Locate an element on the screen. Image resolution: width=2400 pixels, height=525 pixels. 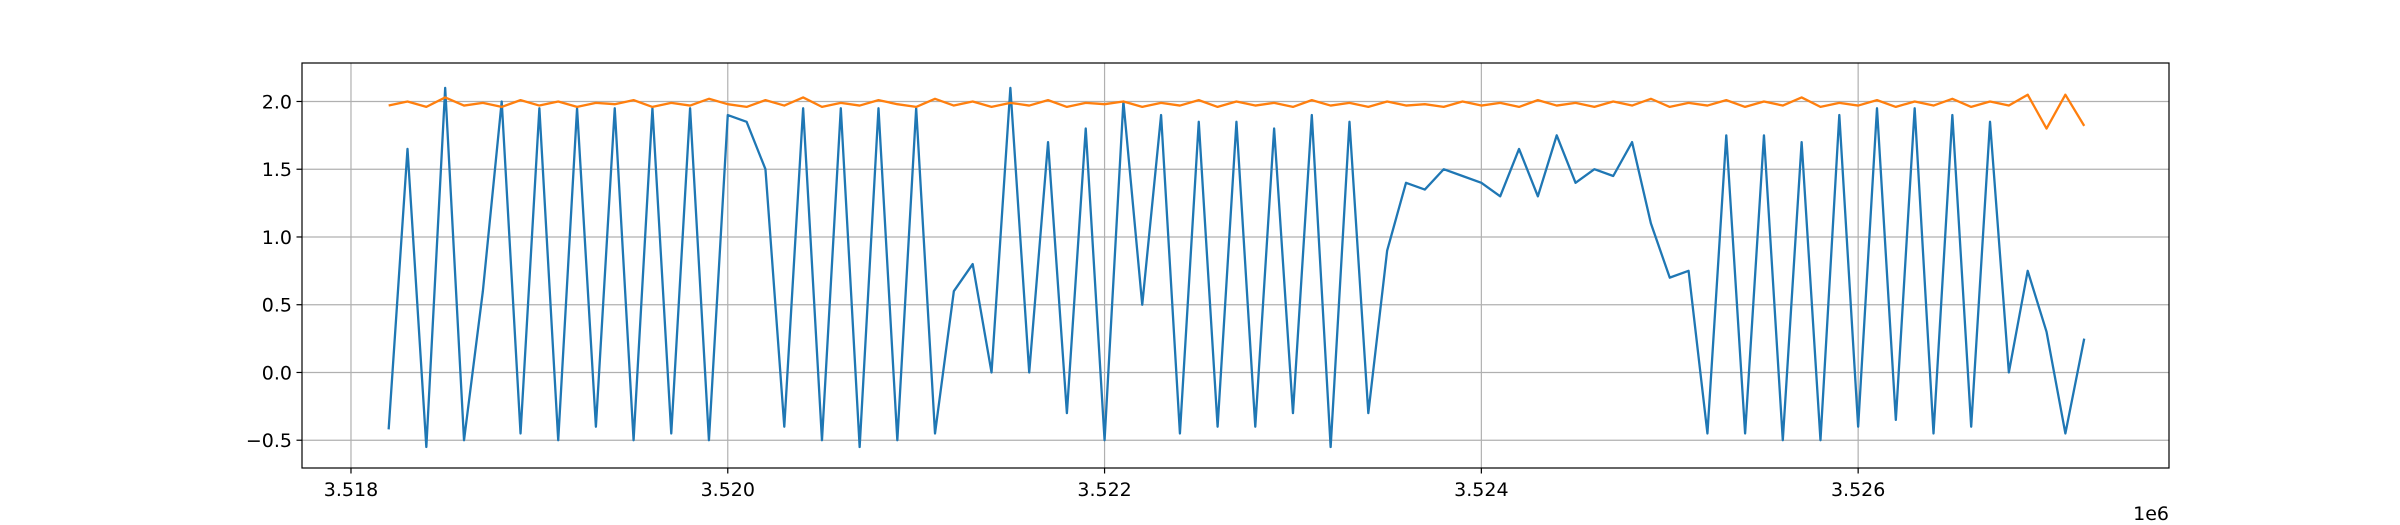
y-tick-label: 0.0 is located at coordinates (277, 373).